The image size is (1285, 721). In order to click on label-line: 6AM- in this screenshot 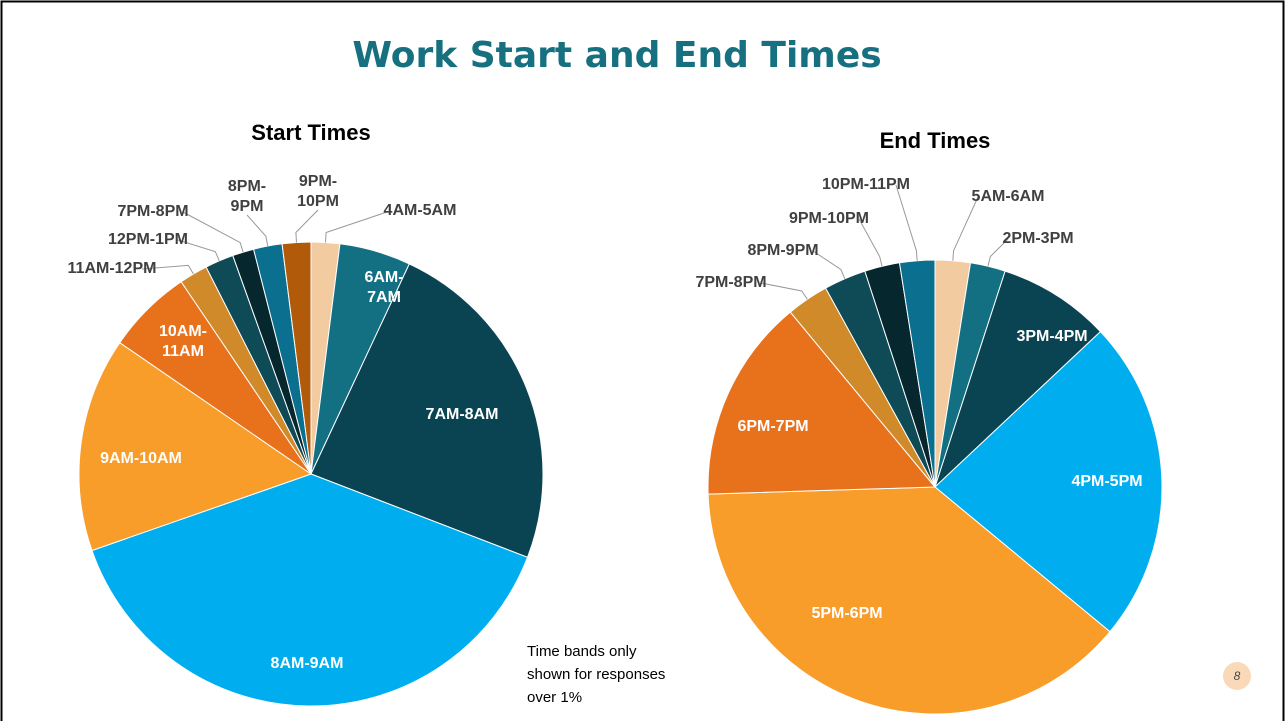, I will do `click(383, 277)`.